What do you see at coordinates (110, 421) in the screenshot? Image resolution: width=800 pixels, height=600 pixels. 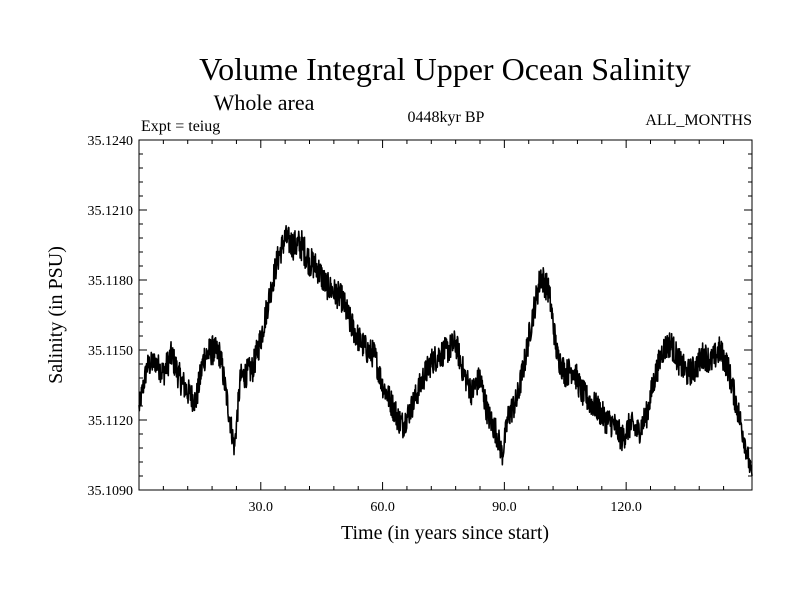 I see `y-tick-label: 35.1120` at bounding box center [110, 421].